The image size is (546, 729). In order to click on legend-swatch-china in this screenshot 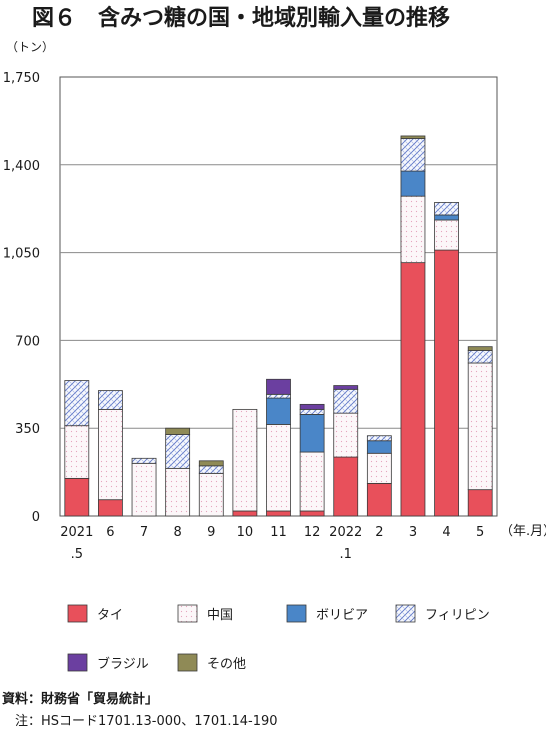, I will do `click(187, 613)`.